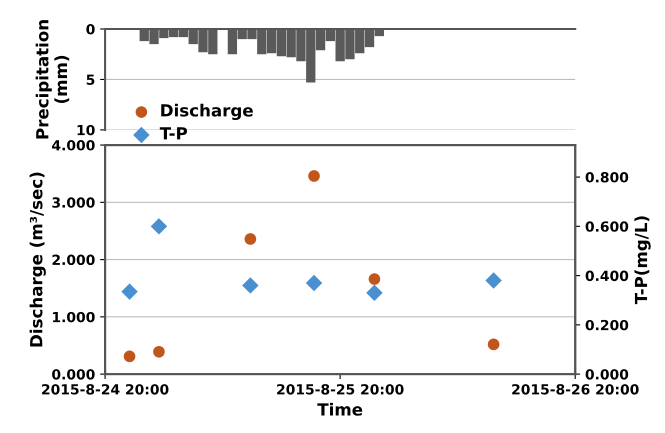 The height and width of the screenshot is (433, 665). I want to click on x-tick-label: 2015-8-25 20:00, so click(340, 389).